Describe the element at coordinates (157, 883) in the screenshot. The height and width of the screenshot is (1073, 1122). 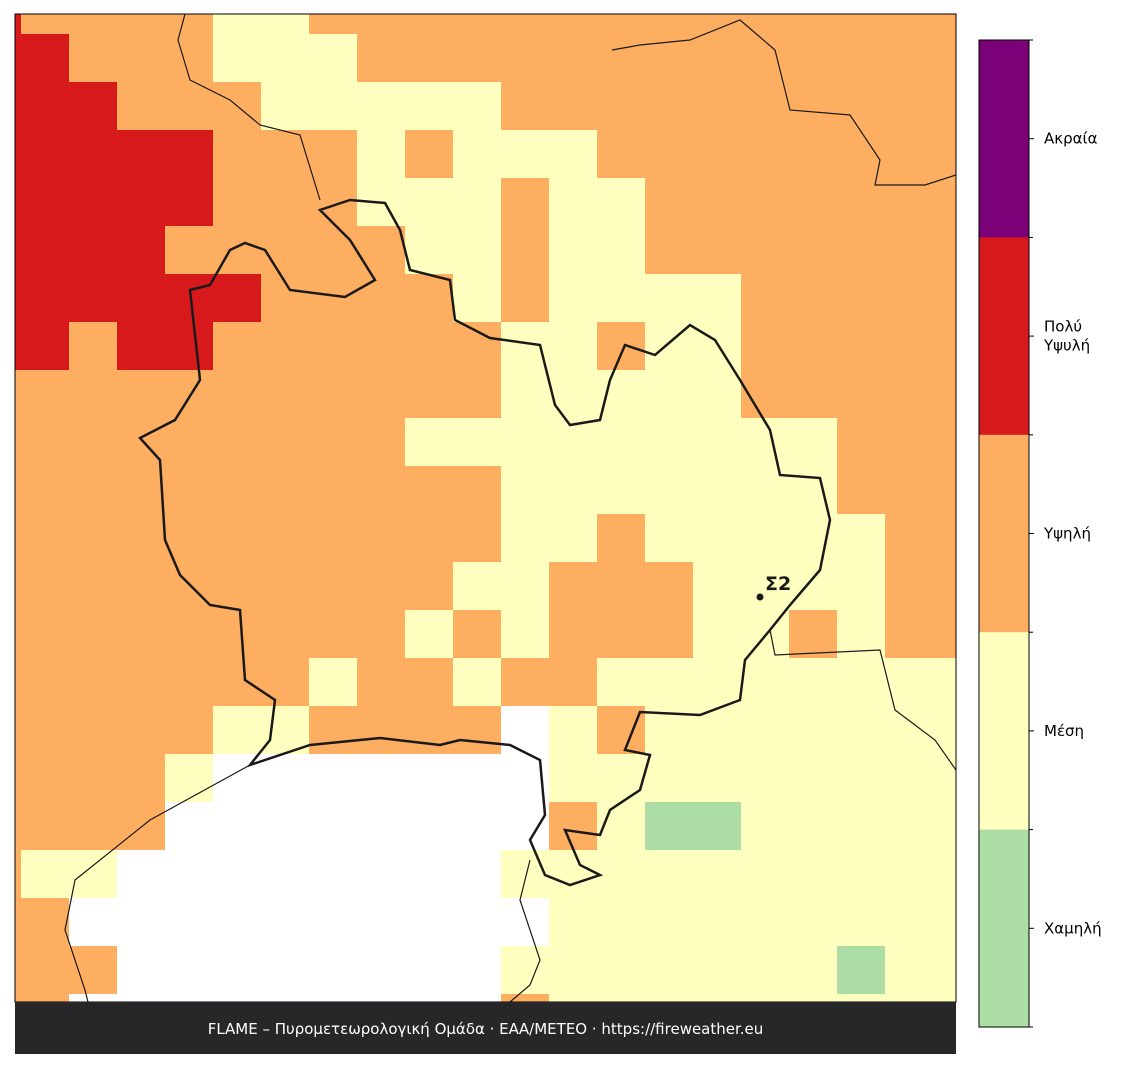
I see `coastline` at that location.